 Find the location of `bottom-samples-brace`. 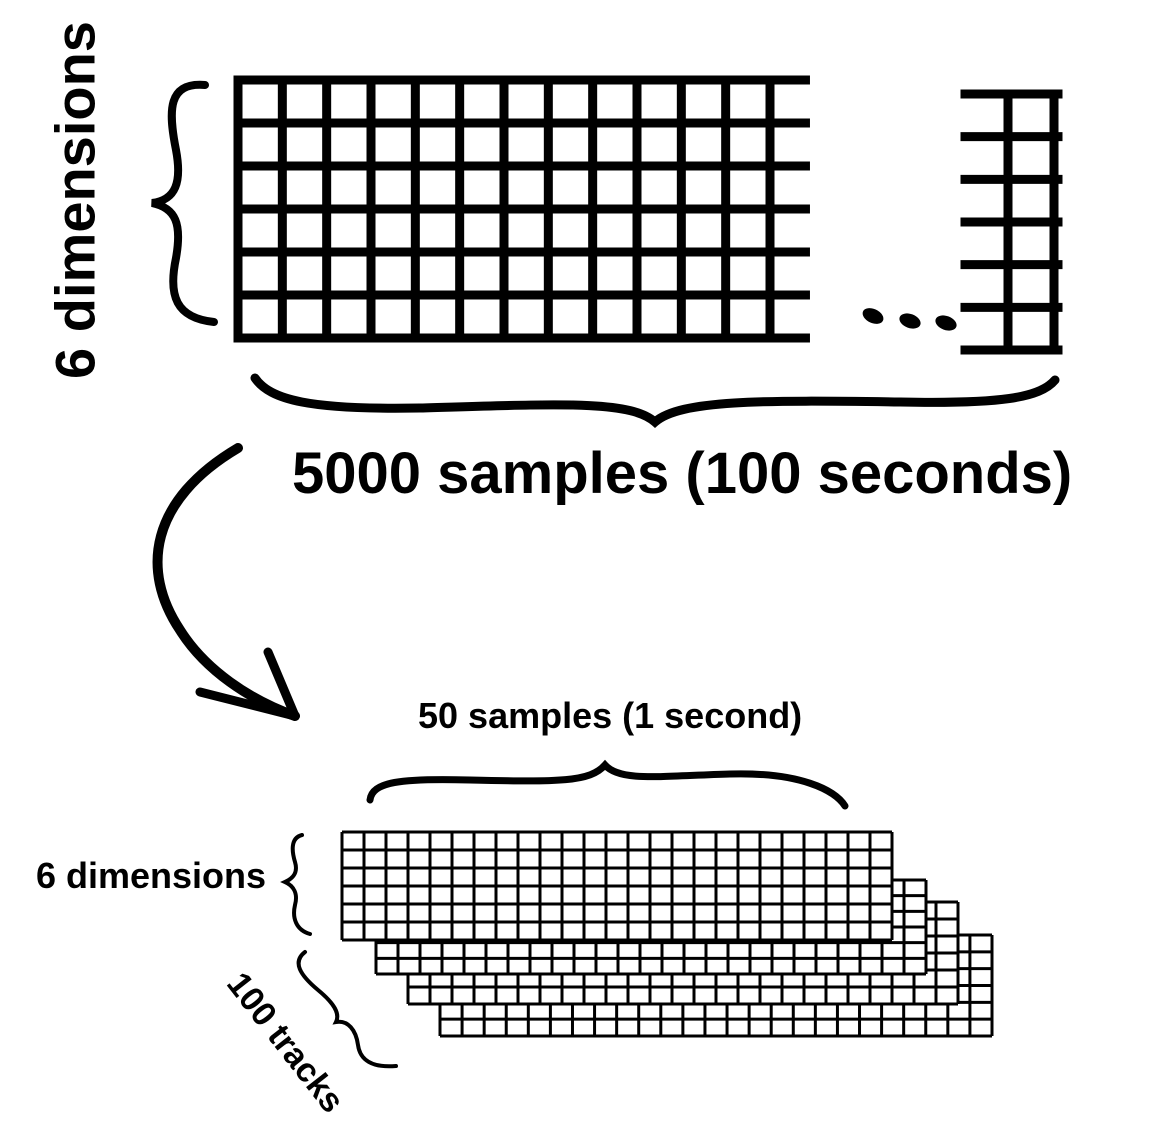

bottom-samples-brace is located at coordinates (607, 784).